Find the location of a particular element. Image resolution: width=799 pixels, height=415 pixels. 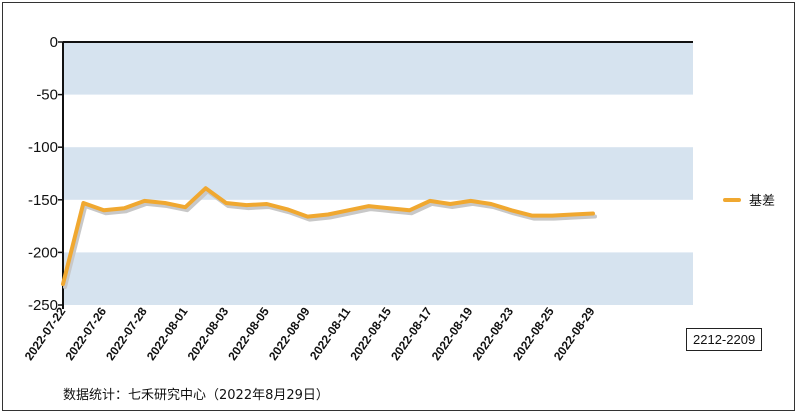

x-tick-label: 2022-08-15 is located at coordinates (370, 333).